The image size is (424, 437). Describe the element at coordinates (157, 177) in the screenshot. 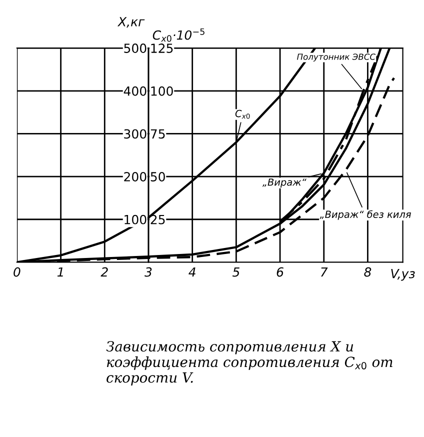

I see `y2-tick-label: 50` at that location.